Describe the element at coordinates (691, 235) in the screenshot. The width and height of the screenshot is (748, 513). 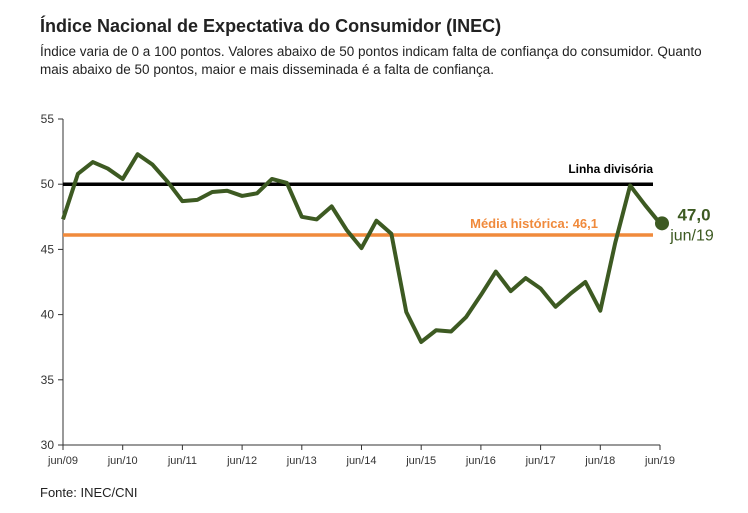
I see `last-date-label: jun/19` at that location.